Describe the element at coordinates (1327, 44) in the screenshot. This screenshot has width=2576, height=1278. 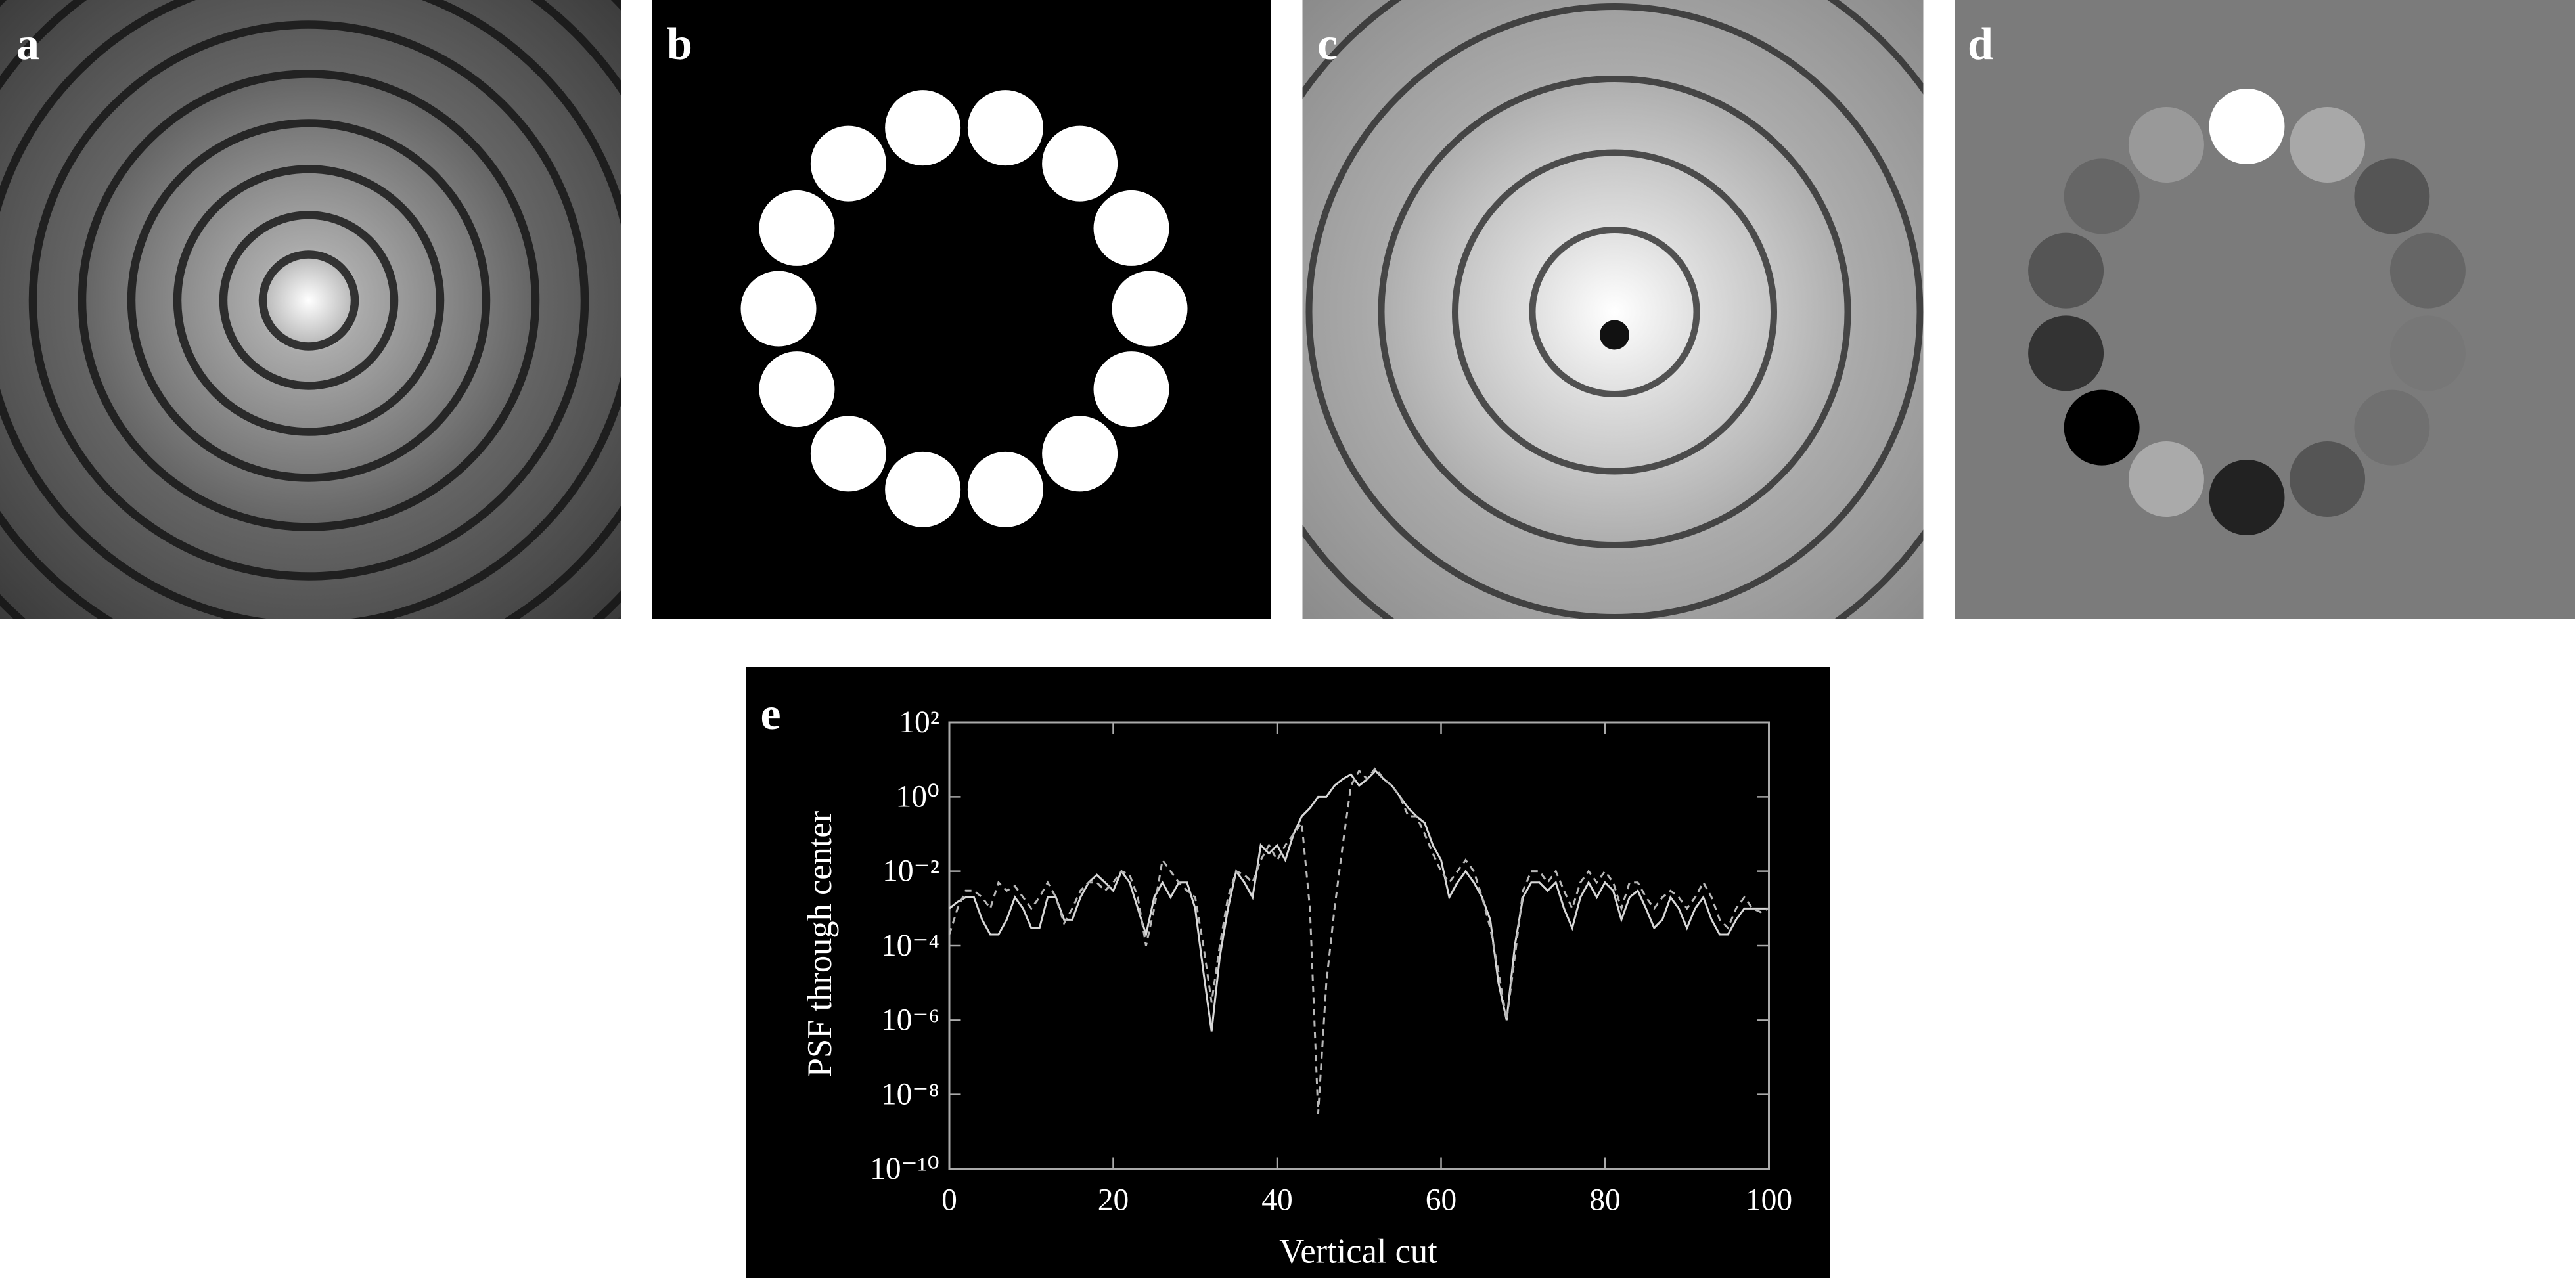
I see `panel-label: c` at that location.